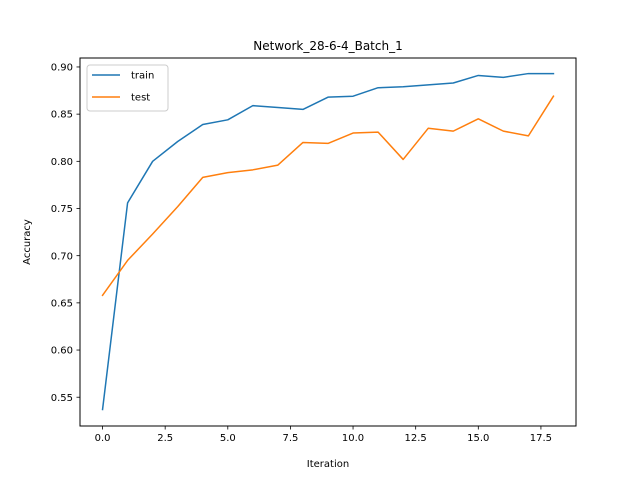  Describe the element at coordinates (62, 162) in the screenshot. I see `y-tick-label: 0.80` at that location.